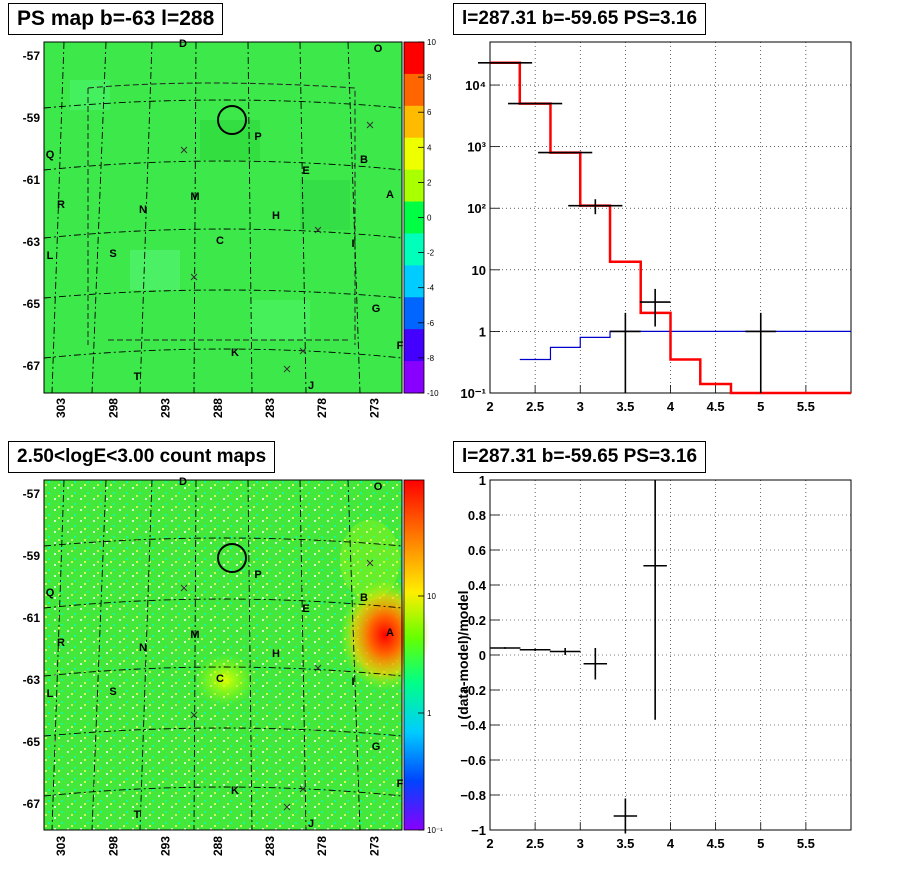 Image resolution: width=898 pixels, height=875 pixels. Describe the element at coordinates (220, 241) in the screenshot. I see `map-label: C` at that location.